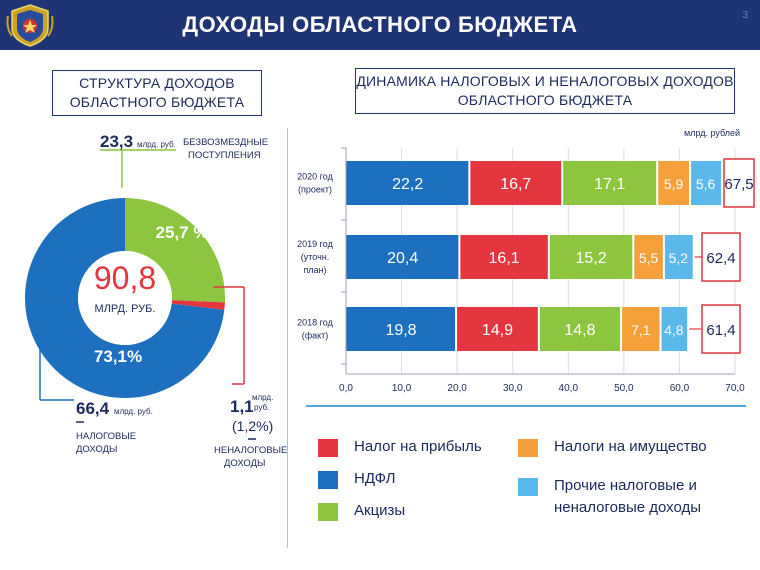 The width and height of the screenshot is (760, 570). Describe the element at coordinates (418, 446) in the screenshot. I see `legend-label-profit-tax: Налог на прибыль` at that location.